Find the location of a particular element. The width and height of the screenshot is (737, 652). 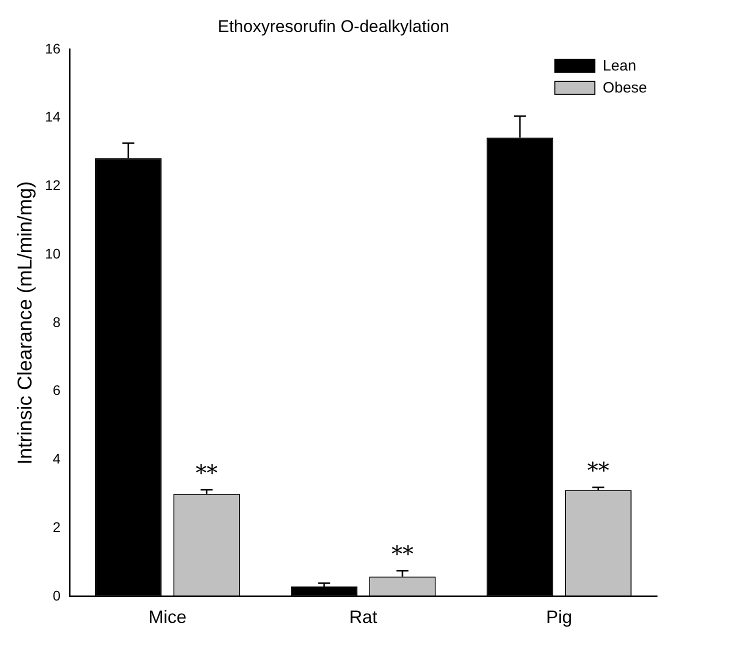

y-tick-label: 10 is located at coordinates (52, 253).